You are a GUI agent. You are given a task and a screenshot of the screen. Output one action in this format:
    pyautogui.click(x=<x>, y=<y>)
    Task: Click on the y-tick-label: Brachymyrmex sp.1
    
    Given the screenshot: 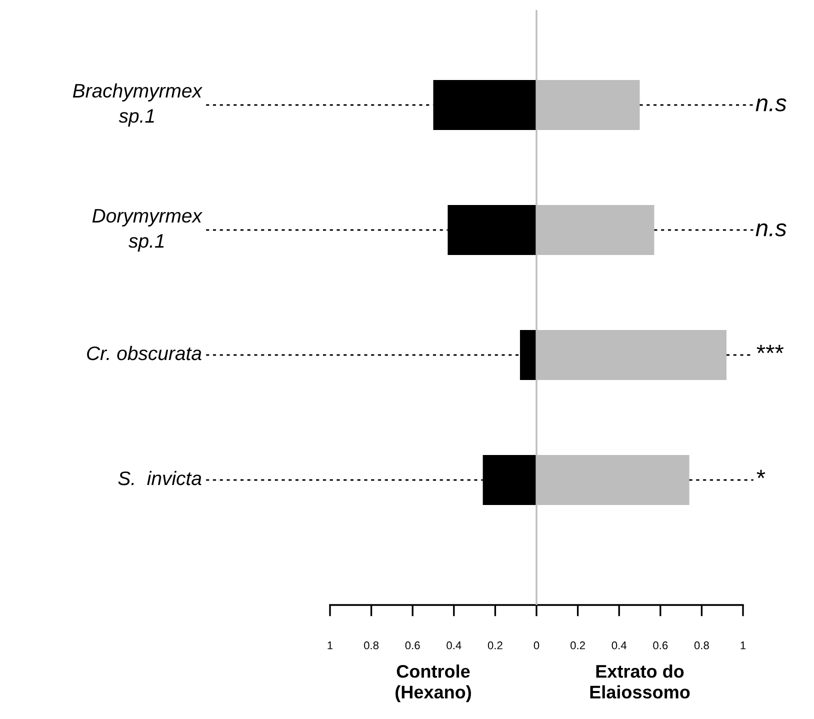 What is the action you would take?
    pyautogui.click(x=137, y=105)
    